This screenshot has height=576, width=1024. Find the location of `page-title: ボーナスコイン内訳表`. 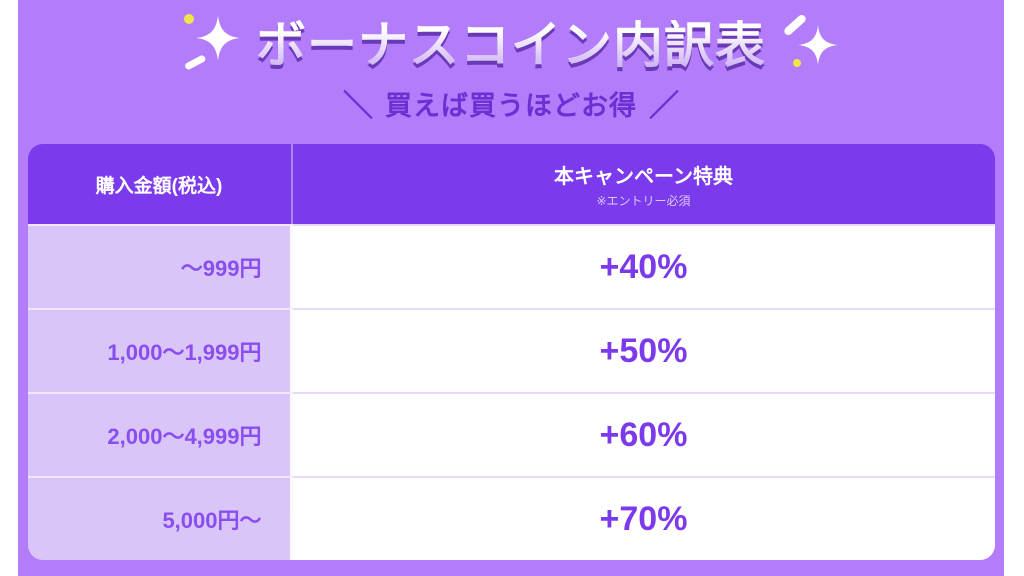

page-title: ボーナスコイン内訳表 is located at coordinates (511, 45).